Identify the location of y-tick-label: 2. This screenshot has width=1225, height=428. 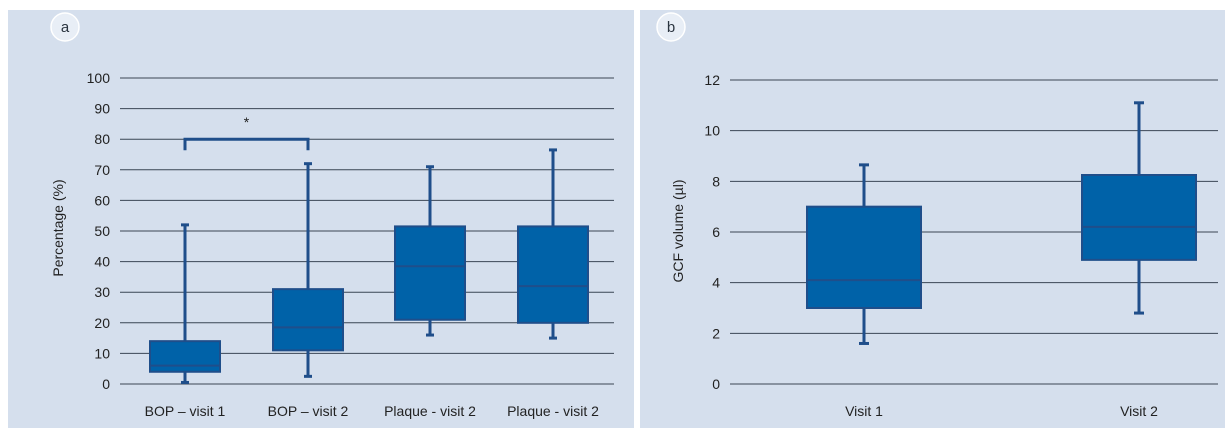
(716, 333).